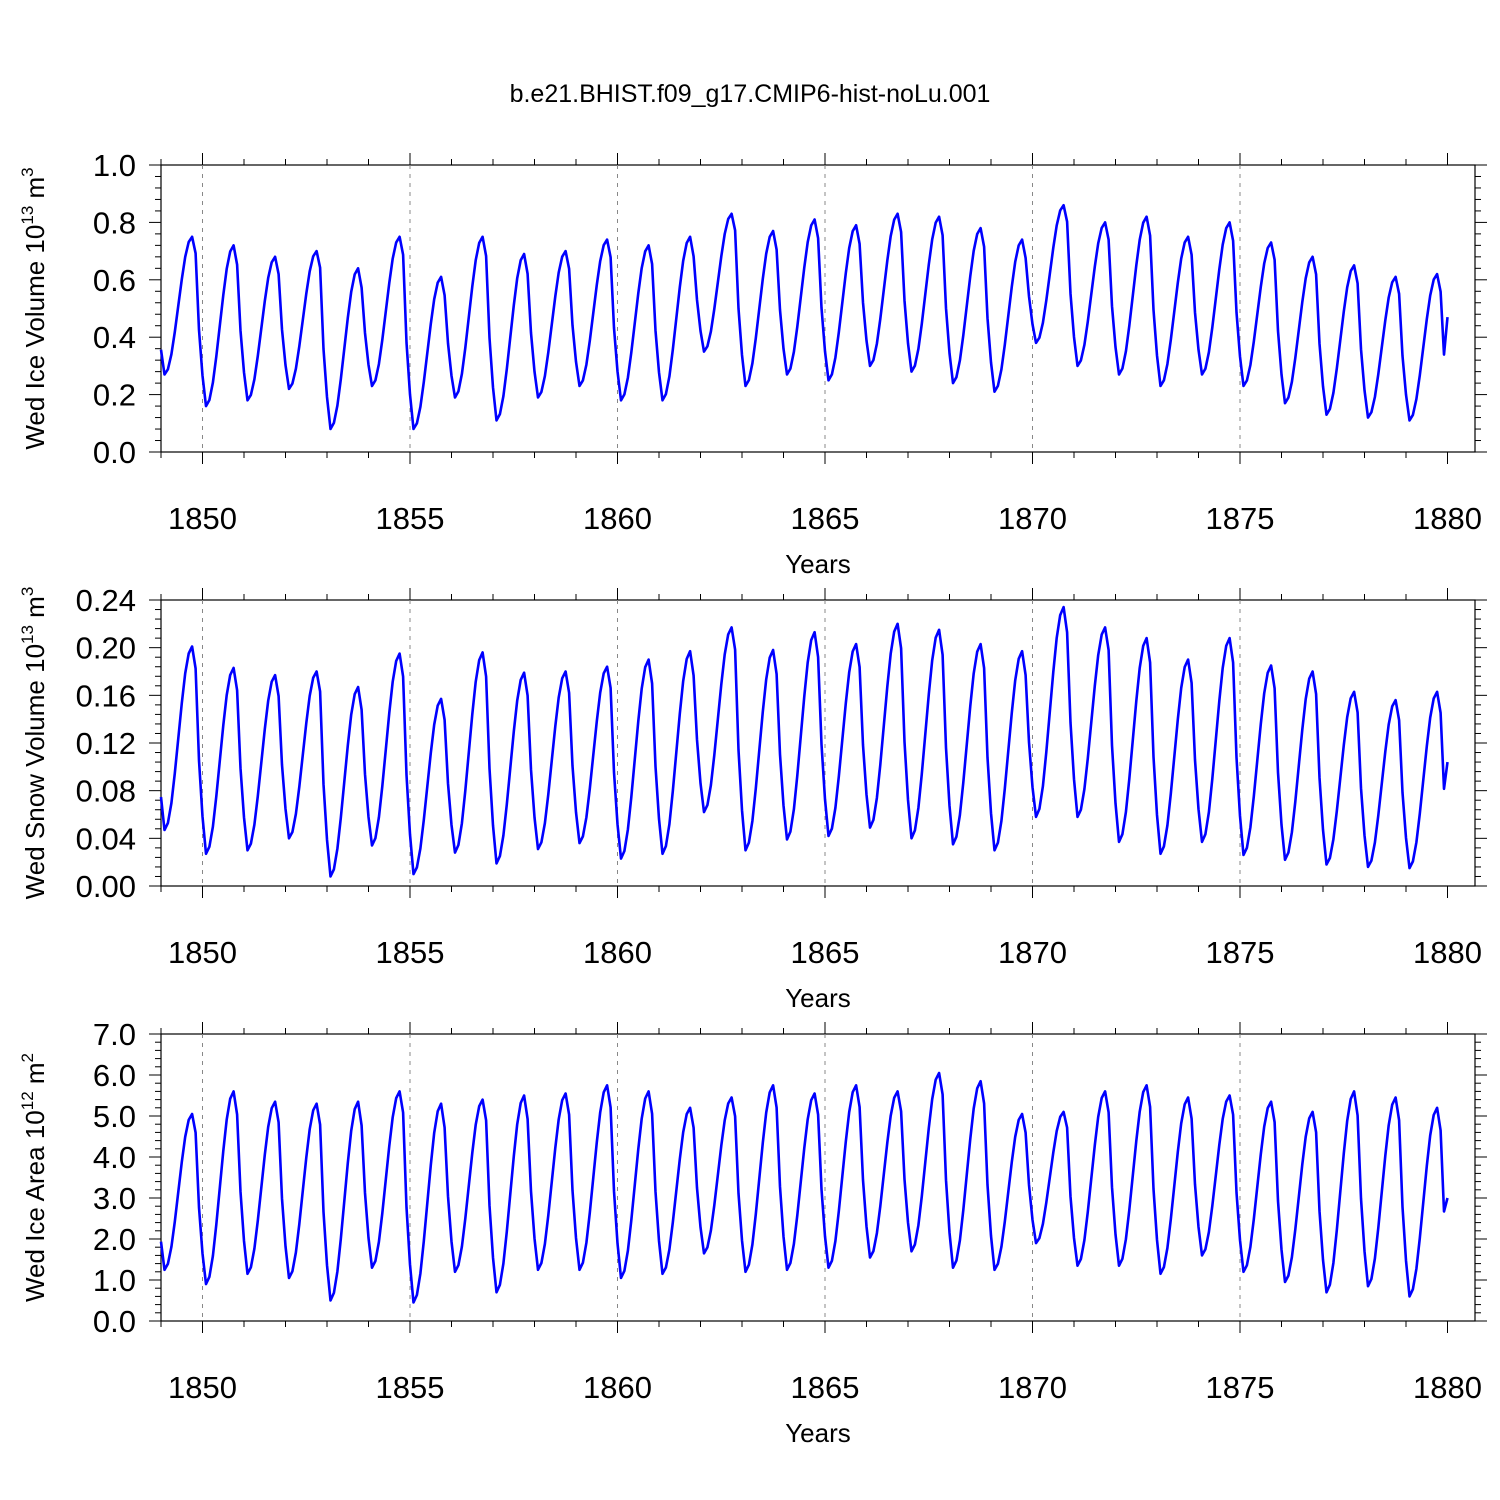 The width and height of the screenshot is (1500, 1500). Describe the element at coordinates (114, 1239) in the screenshot. I see `y-tick-label: 2.0` at that location.